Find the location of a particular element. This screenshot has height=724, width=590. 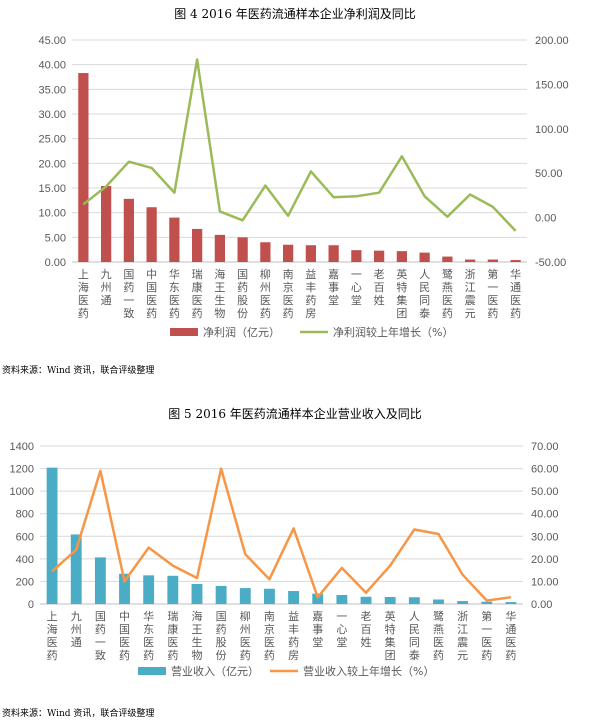

chart2-right-tick: 10.00 is located at coordinates (545, 582).